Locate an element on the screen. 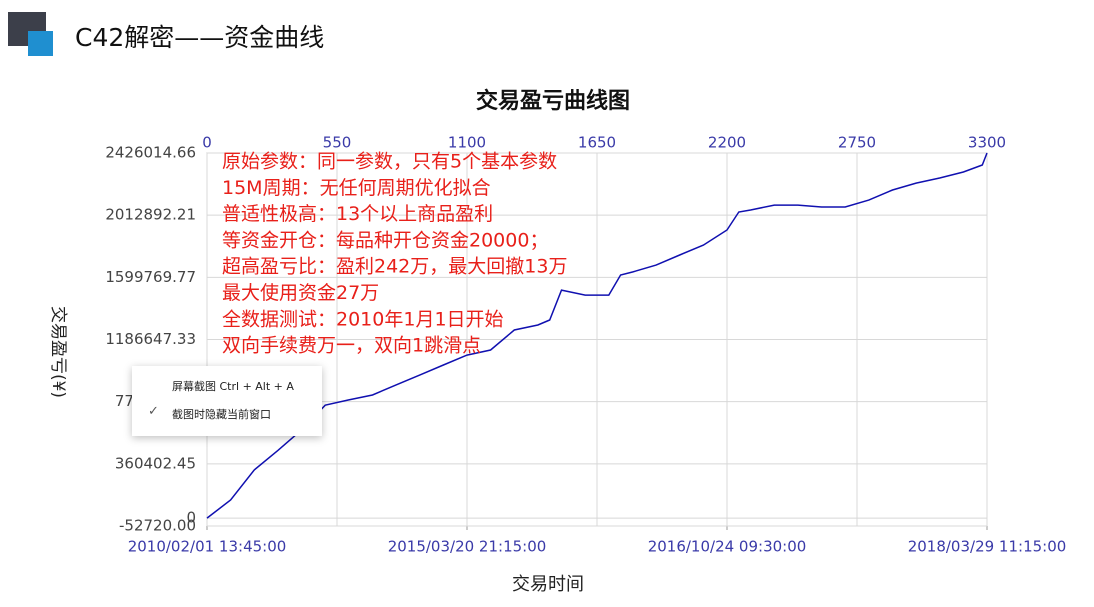  annotation: 双向手续费万一，双向1跳滑点 is located at coordinates (351, 346).